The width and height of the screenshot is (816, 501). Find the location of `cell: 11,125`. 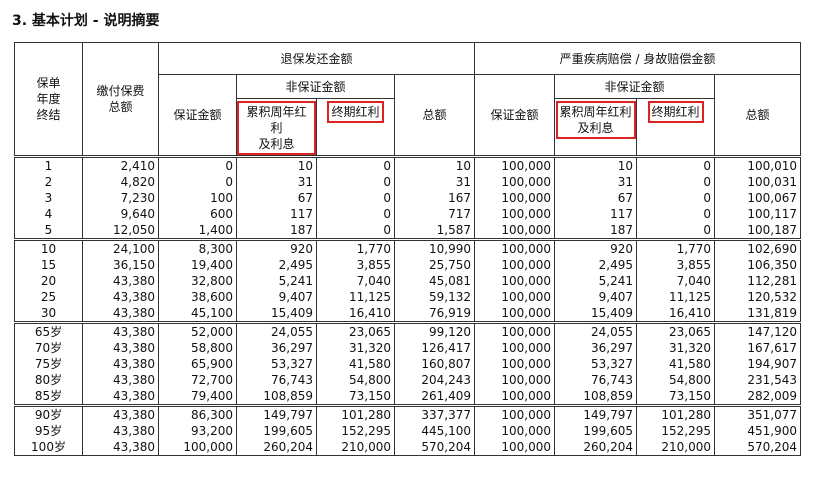

cell: 11,125 is located at coordinates (676, 297).